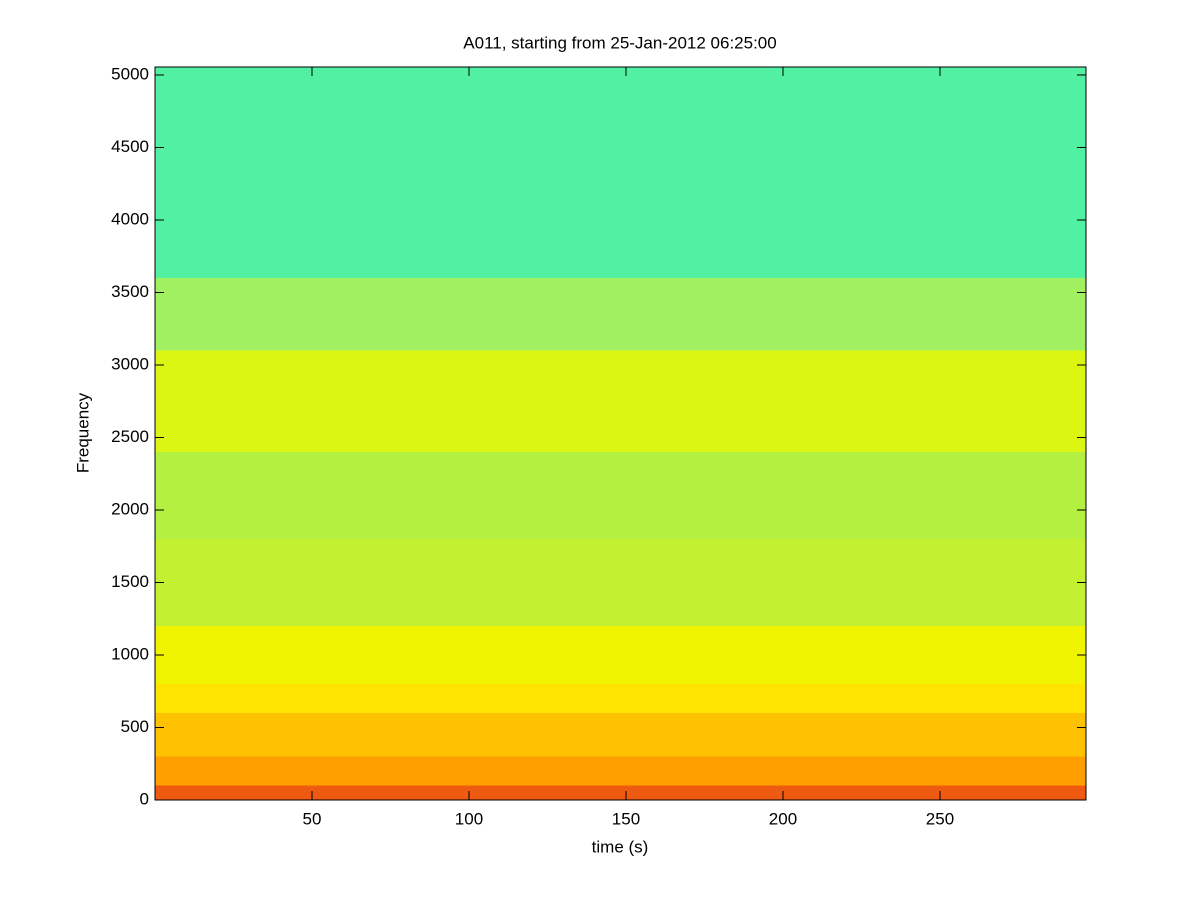  I want to click on x-axis-label: time (s), so click(620, 846).